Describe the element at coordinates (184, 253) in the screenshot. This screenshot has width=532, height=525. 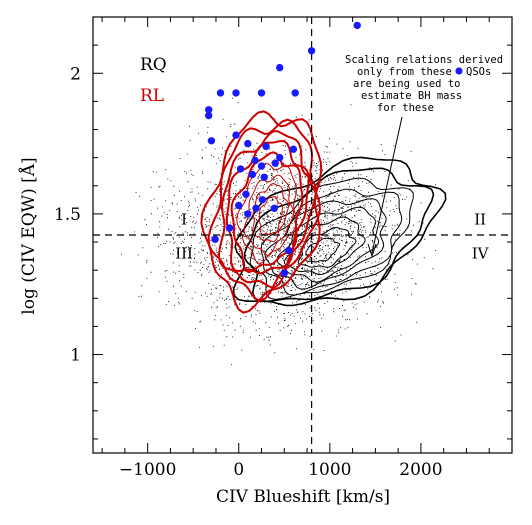
I see `quadrant-label-iii: III` at that location.